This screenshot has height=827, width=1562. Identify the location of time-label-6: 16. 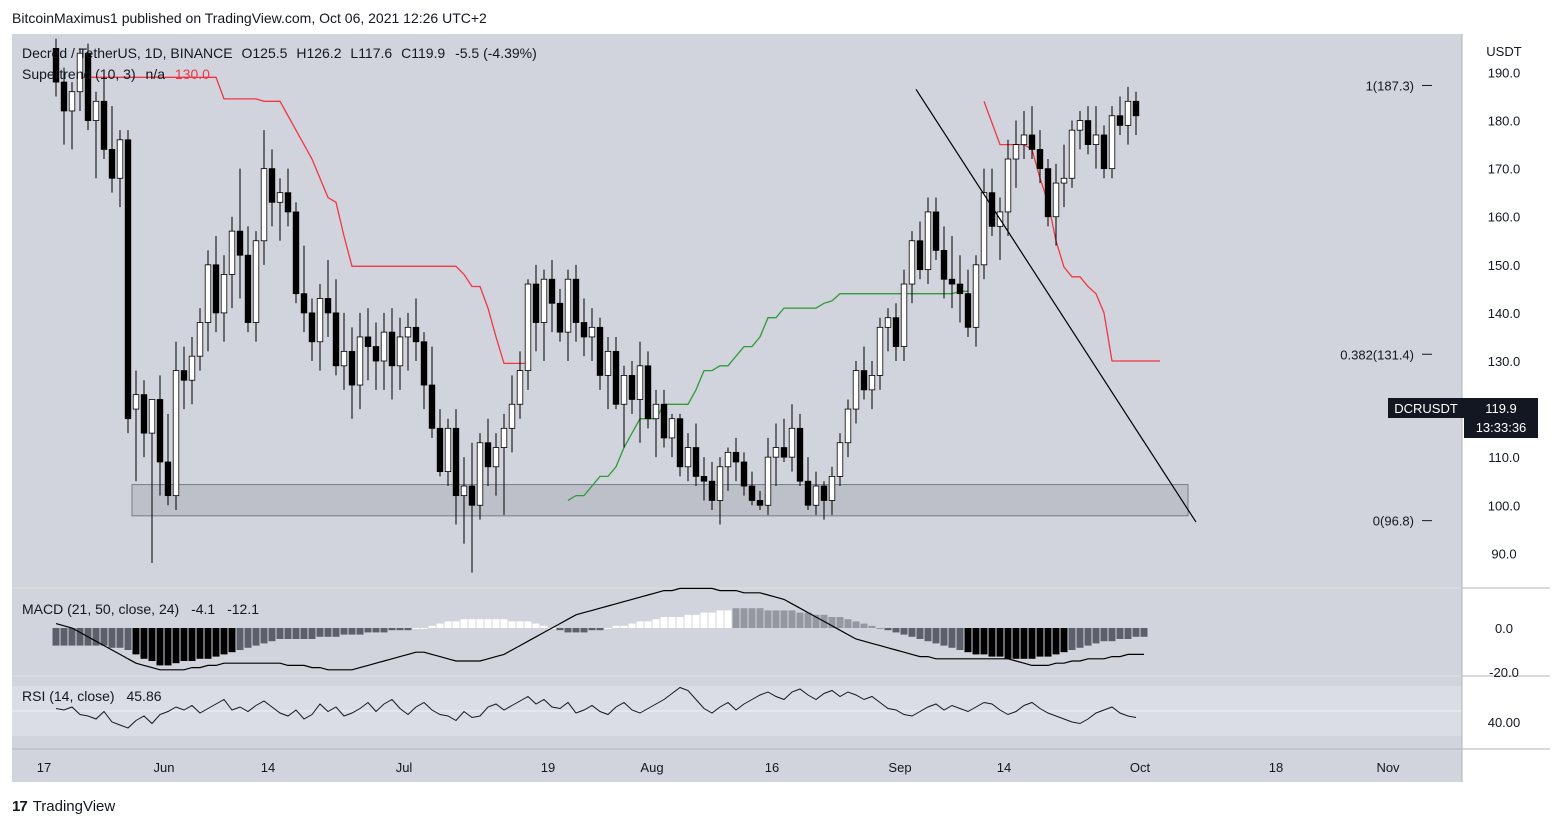
(772, 767).